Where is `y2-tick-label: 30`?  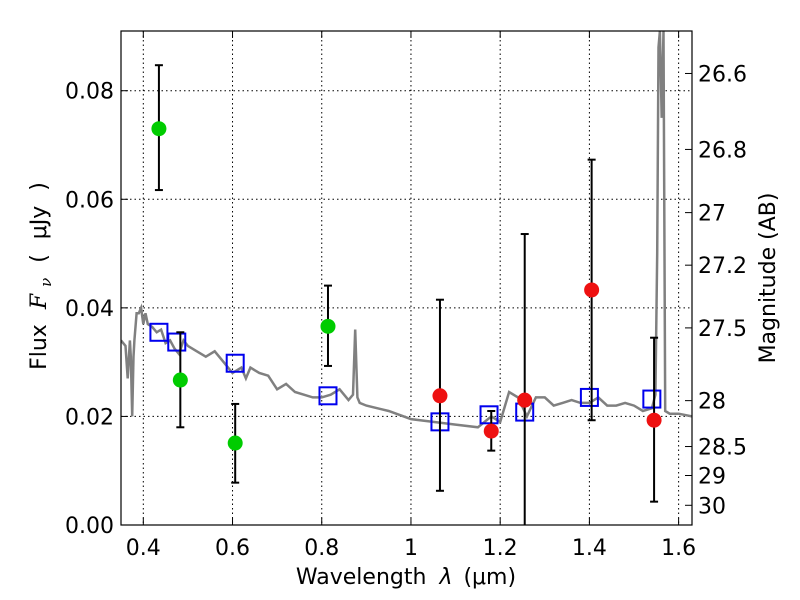
y2-tick-label: 30 is located at coordinates (712, 506).